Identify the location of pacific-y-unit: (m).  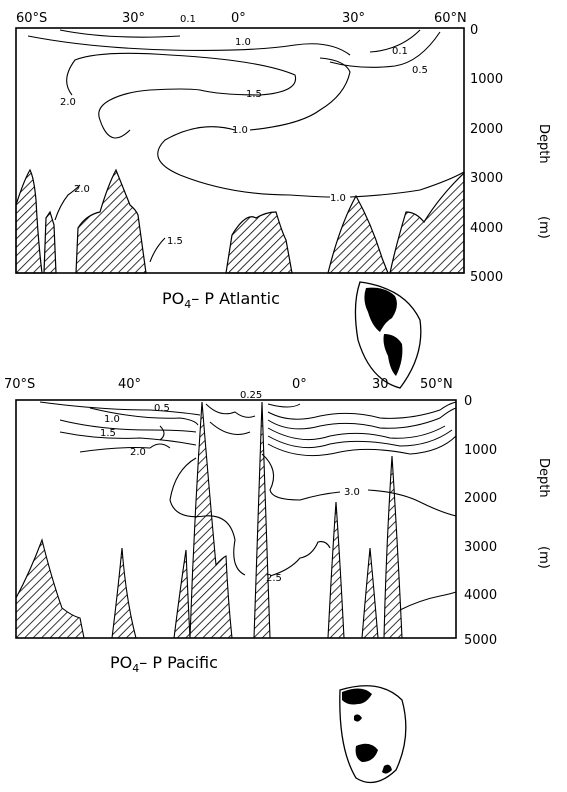
(543, 557).